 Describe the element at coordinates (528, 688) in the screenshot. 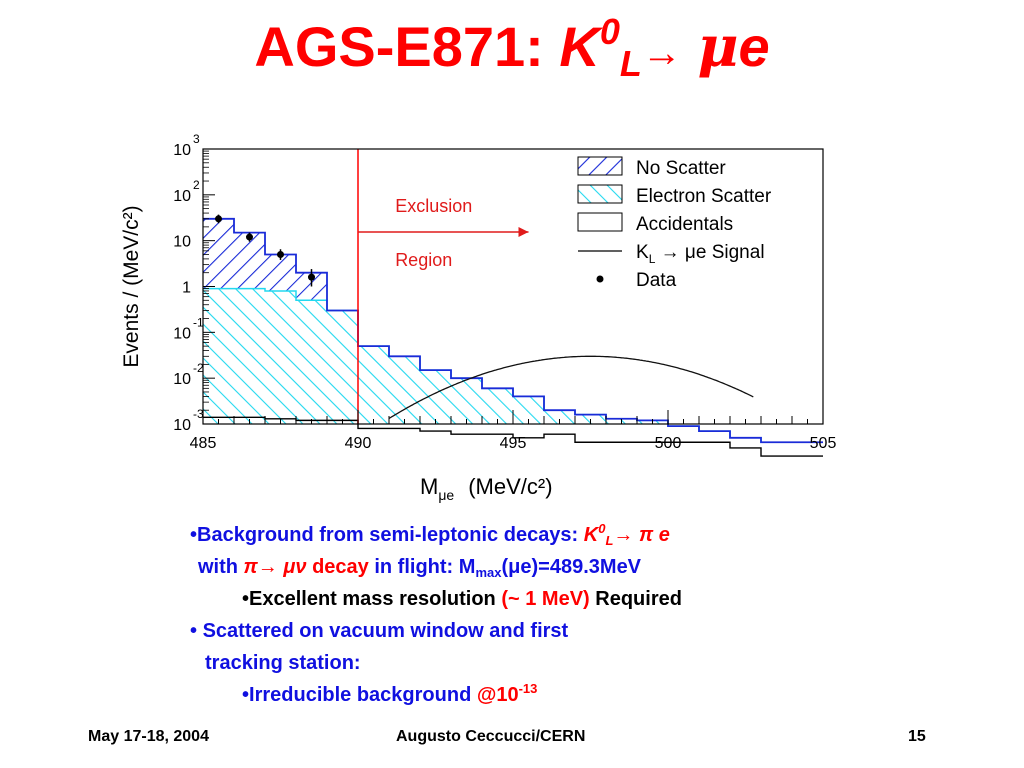

I see `bullet-6-sup: -13` at that location.